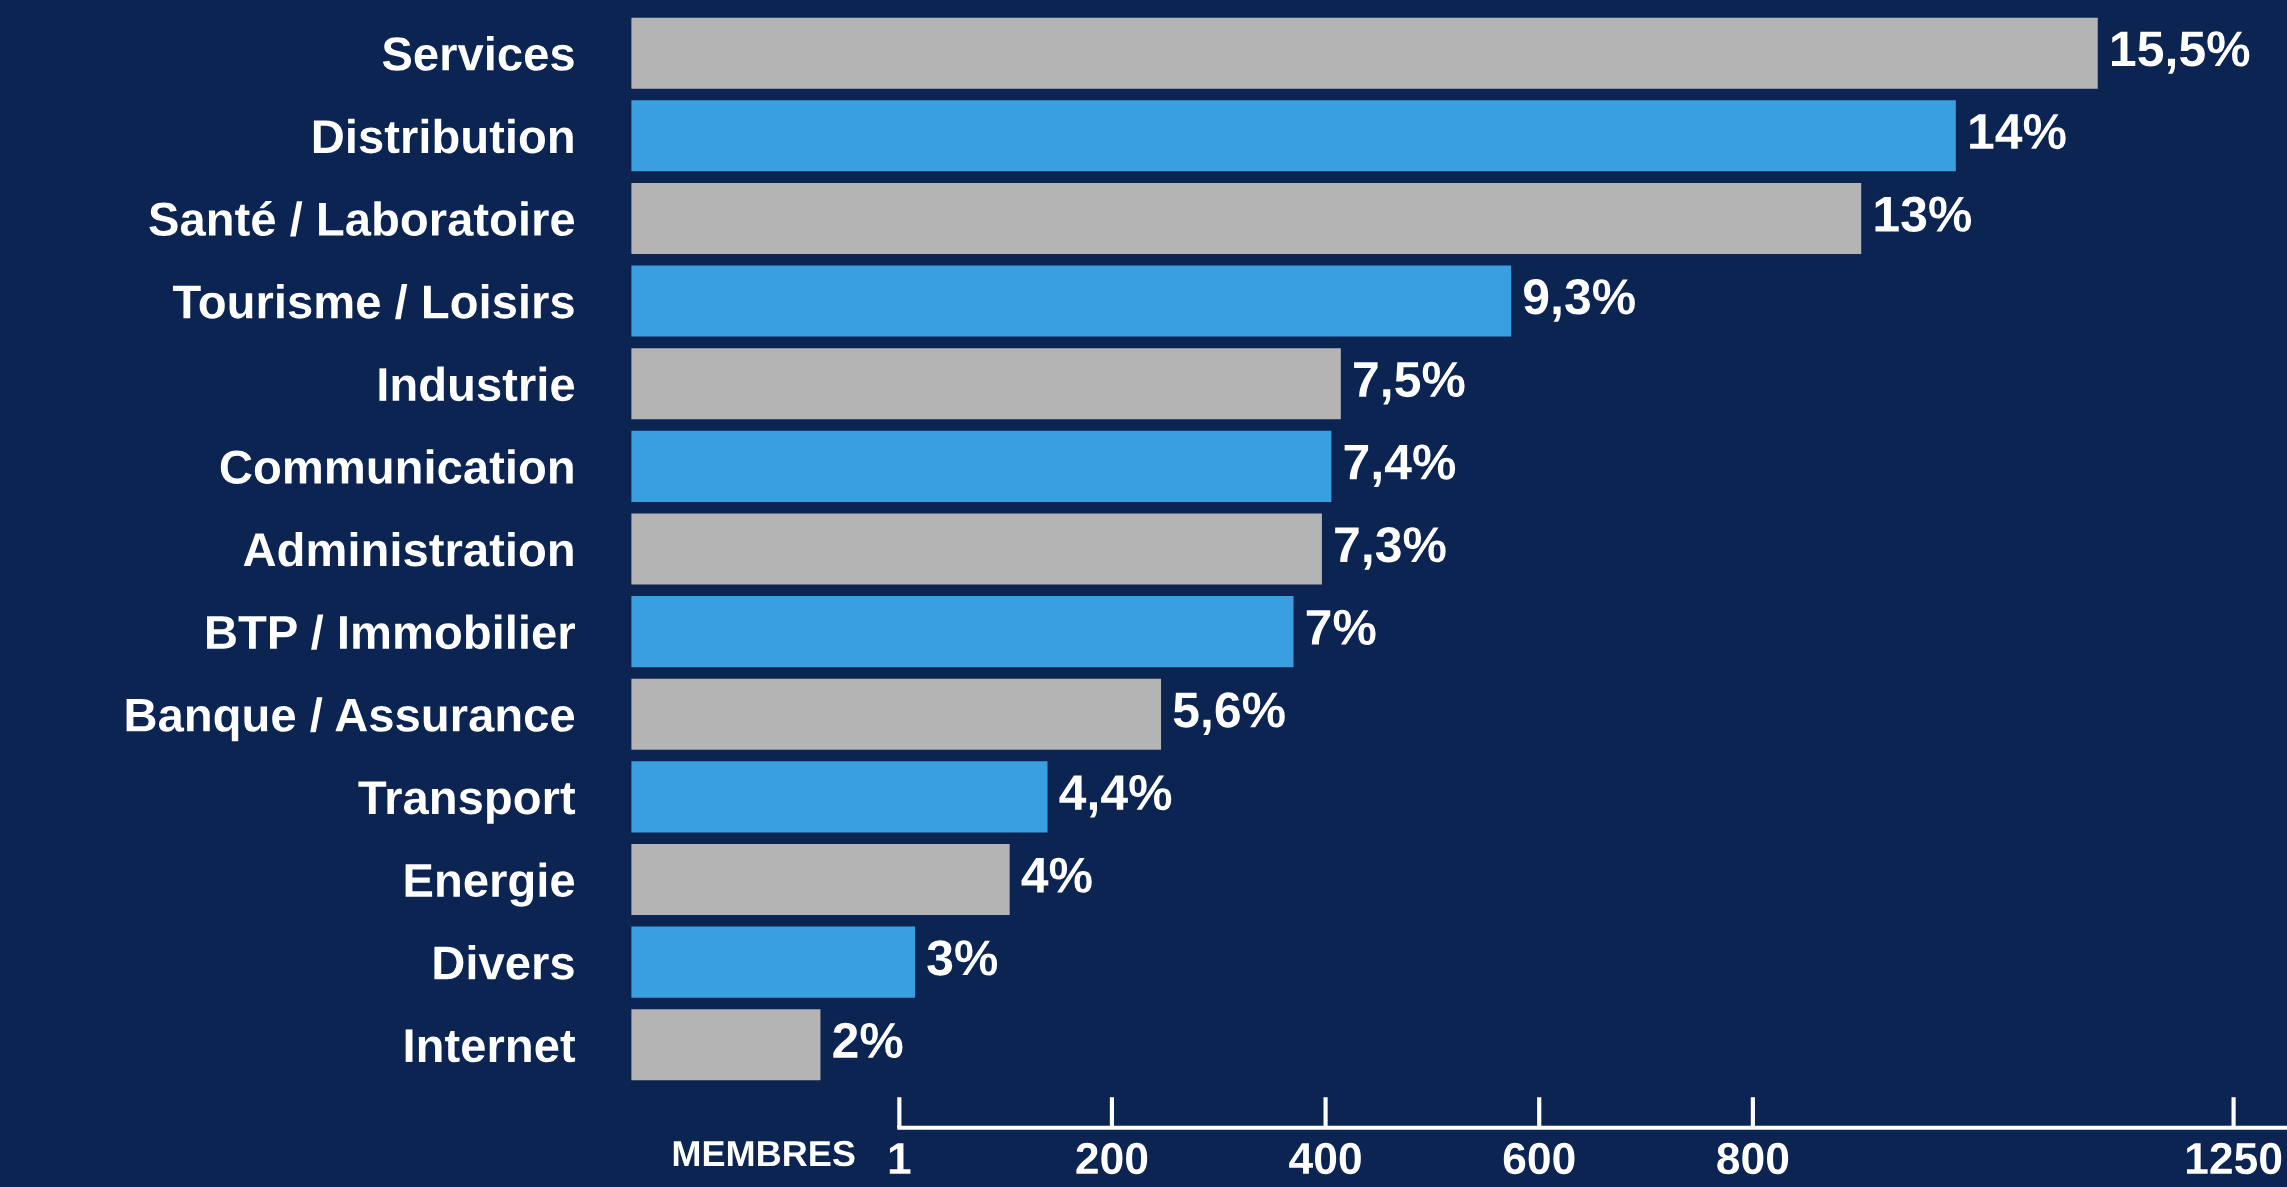  What do you see at coordinates (2181, 52) in the screenshot?
I see `data-label: 15,5%` at bounding box center [2181, 52].